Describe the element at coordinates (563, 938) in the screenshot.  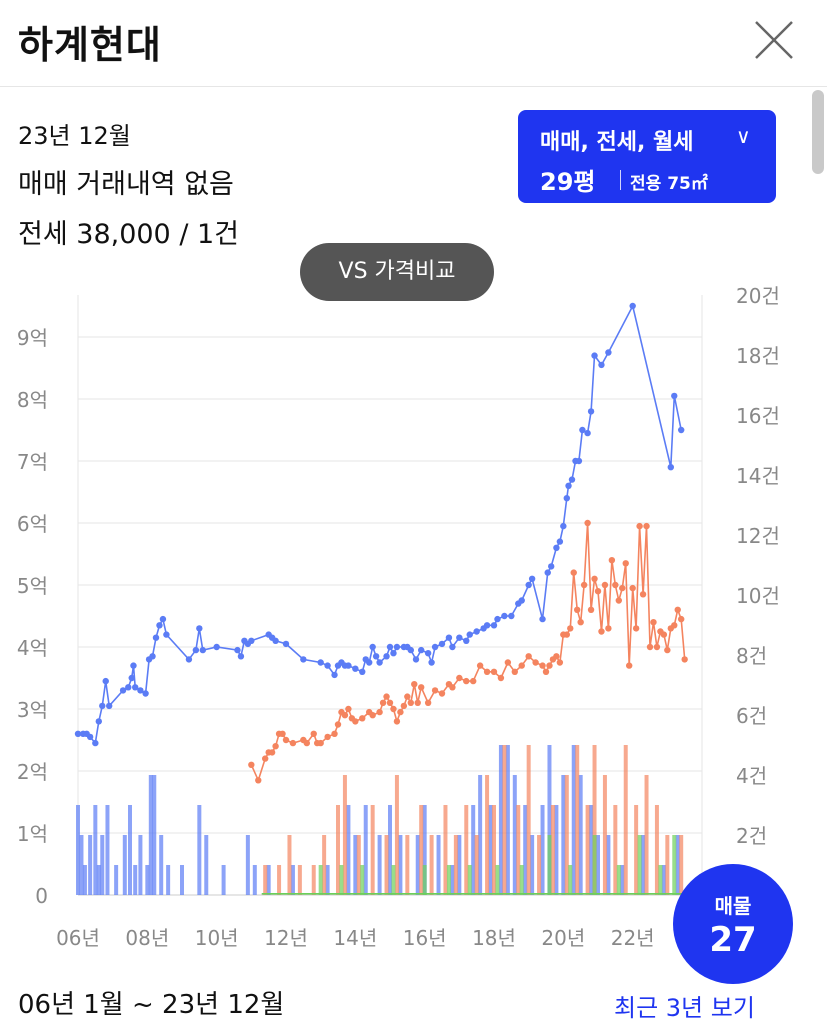
I see `x-tick-label: 20년` at that location.